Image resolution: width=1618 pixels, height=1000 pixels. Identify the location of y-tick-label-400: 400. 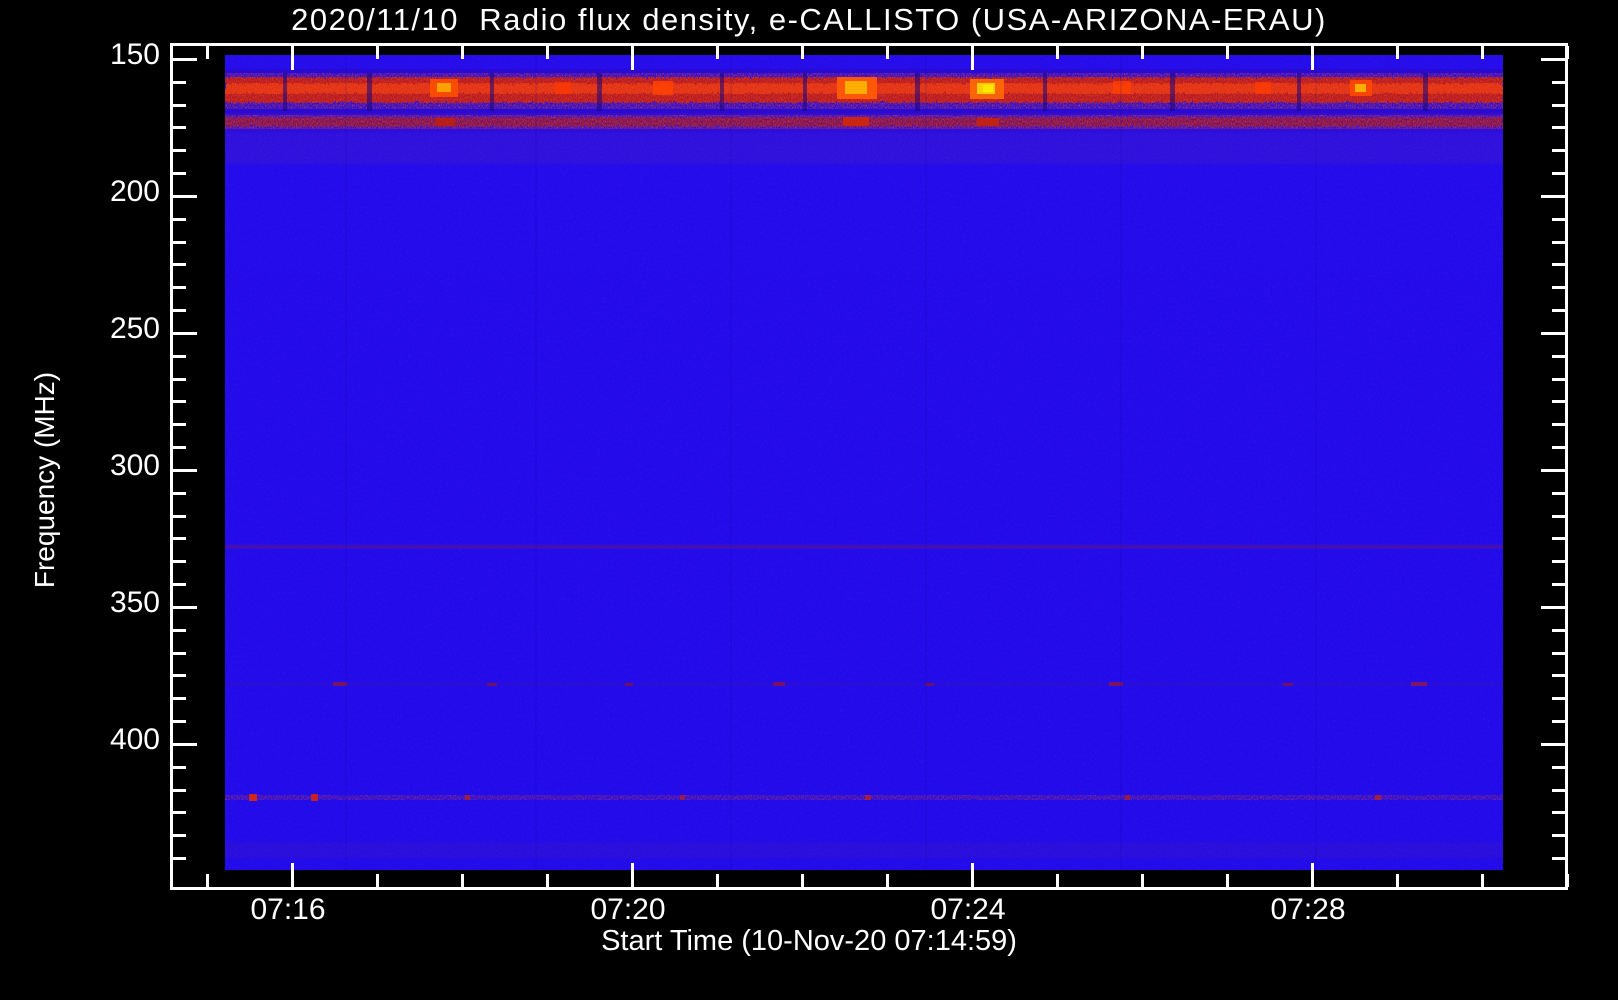
(134, 739).